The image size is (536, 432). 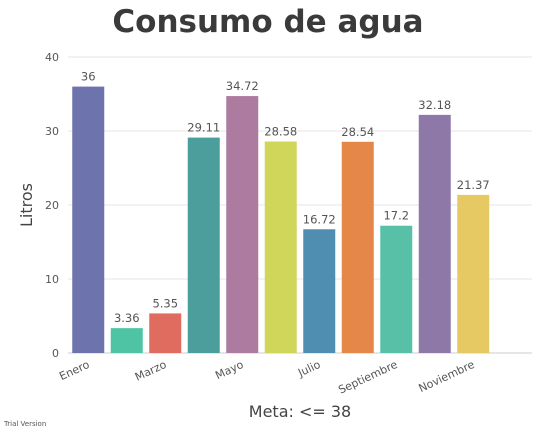 What do you see at coordinates (229, 370) in the screenshot?
I see `x-tick-label: Mayo` at bounding box center [229, 370].